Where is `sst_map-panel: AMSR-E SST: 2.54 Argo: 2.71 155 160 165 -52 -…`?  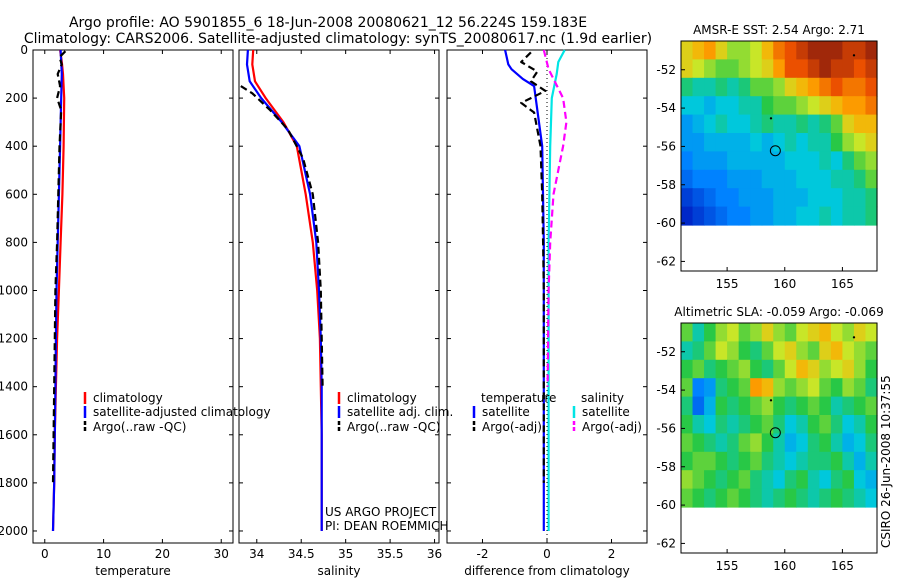
sst_map-panel: AMSR-E SST: 2.54 Argo: 2.71 155 160 165 -52 -… is located at coordinates (767, 157).